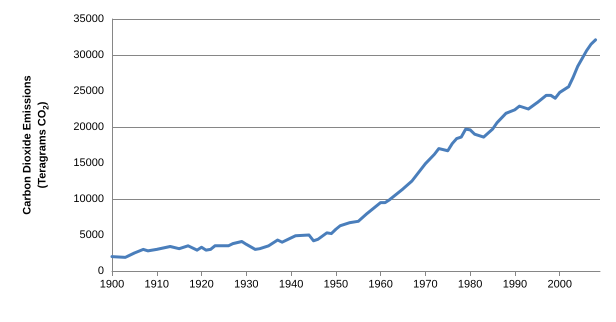 The width and height of the screenshot is (616, 322). Describe the element at coordinates (88, 127) in the screenshot. I see `y-tick-label: 20000` at that location.